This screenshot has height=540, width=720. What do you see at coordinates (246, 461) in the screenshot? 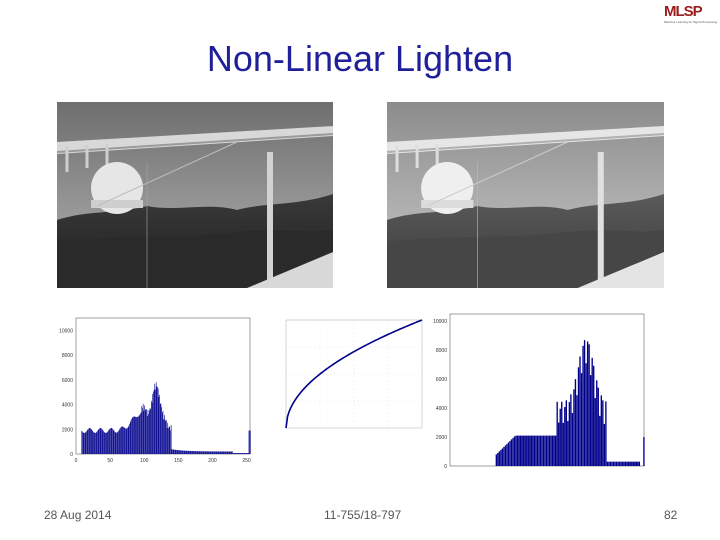
I see `x-tick-label: 250` at bounding box center [246, 461].